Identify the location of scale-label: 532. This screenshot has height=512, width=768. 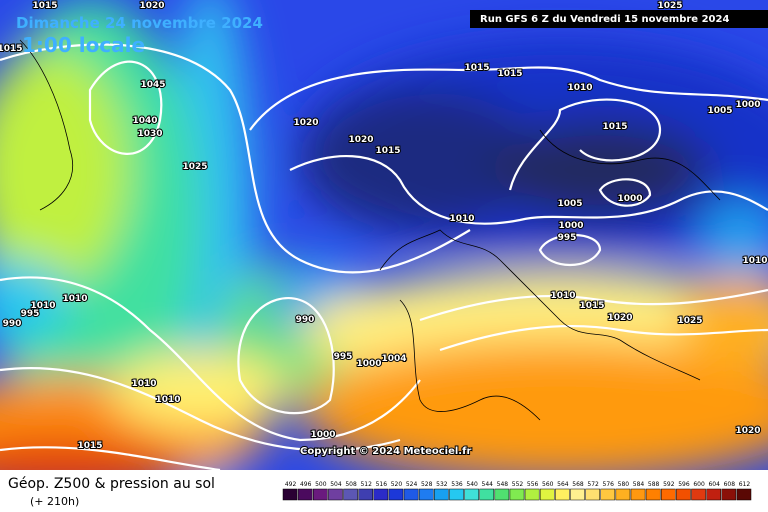
(442, 484).